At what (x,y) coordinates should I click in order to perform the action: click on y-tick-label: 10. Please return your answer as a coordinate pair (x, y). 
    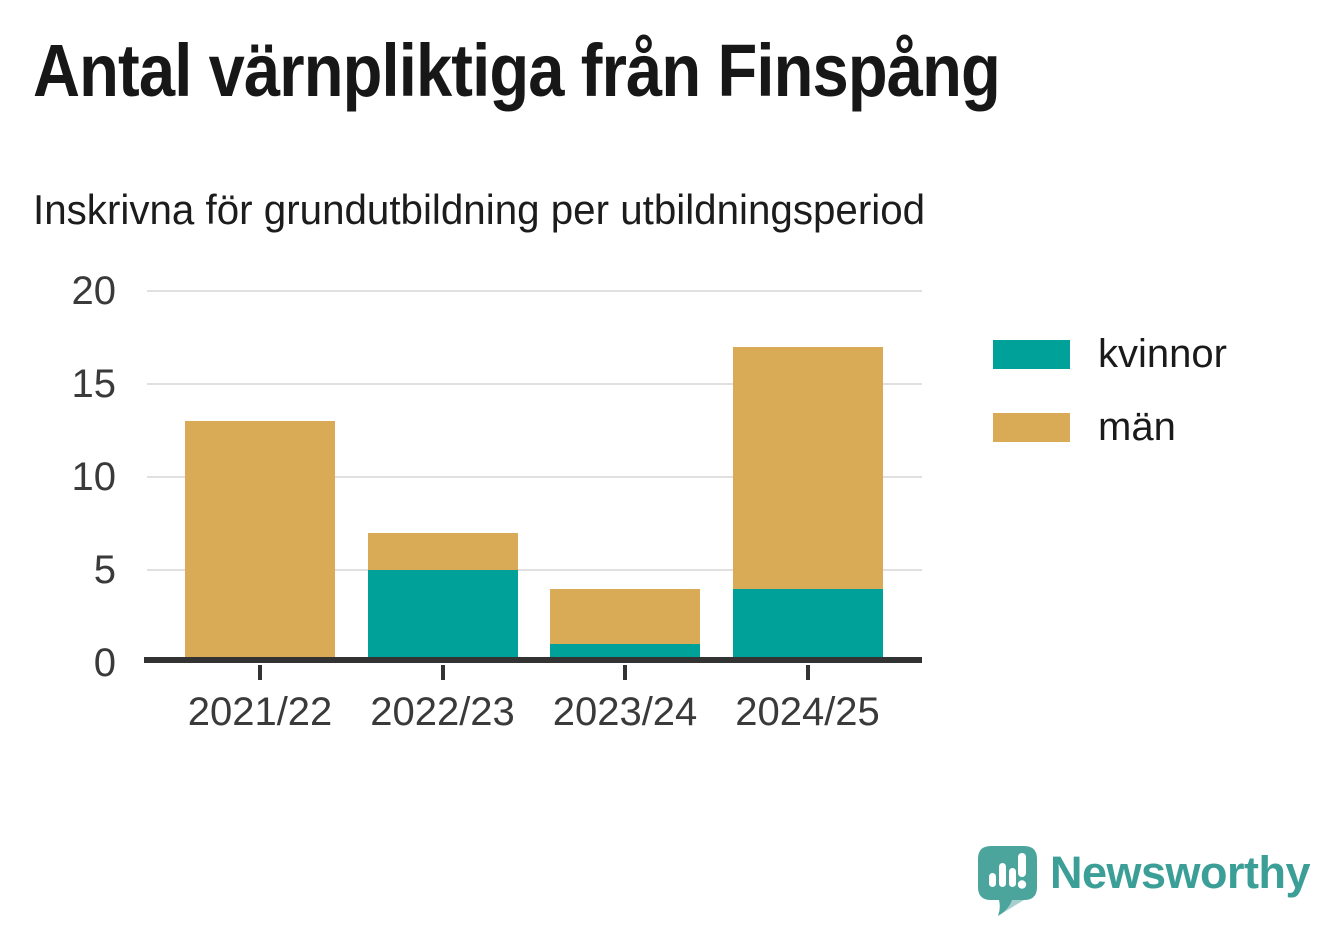
    Looking at the image, I should click on (94, 477).